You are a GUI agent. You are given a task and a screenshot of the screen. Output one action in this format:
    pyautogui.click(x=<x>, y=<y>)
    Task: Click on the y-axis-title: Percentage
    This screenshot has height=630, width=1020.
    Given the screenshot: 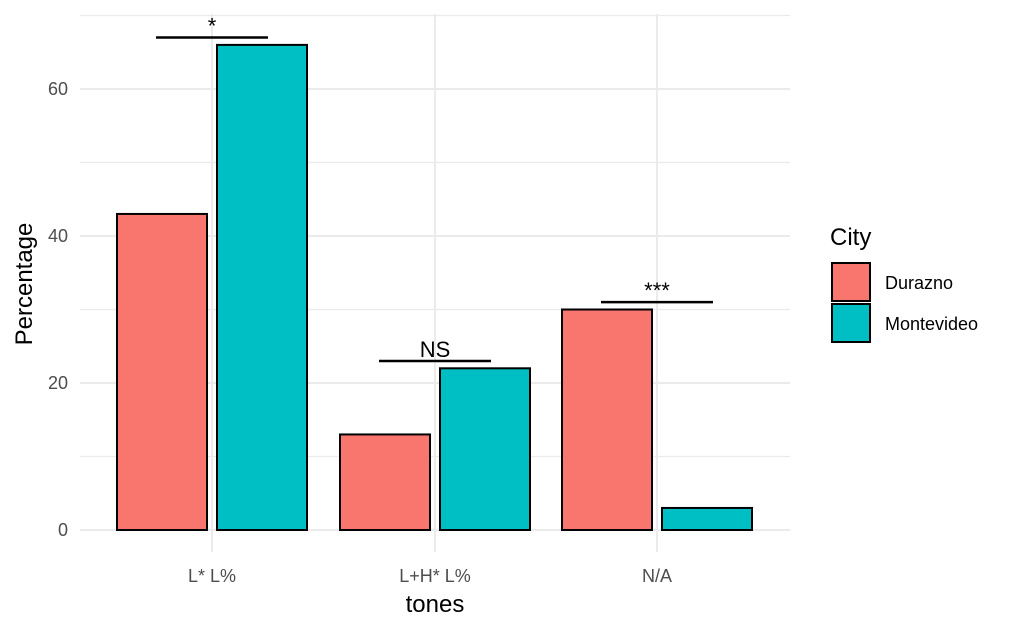 What is the action you would take?
    pyautogui.click(x=24, y=284)
    